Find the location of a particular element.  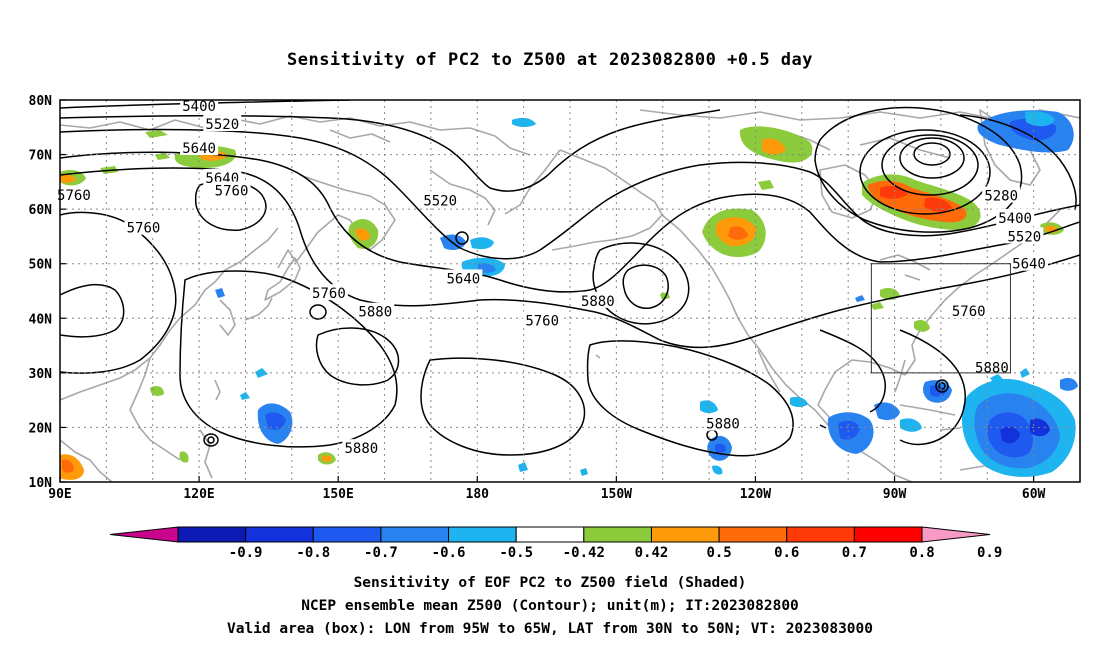

lat-tick-label: 50N is located at coordinates (41, 265).